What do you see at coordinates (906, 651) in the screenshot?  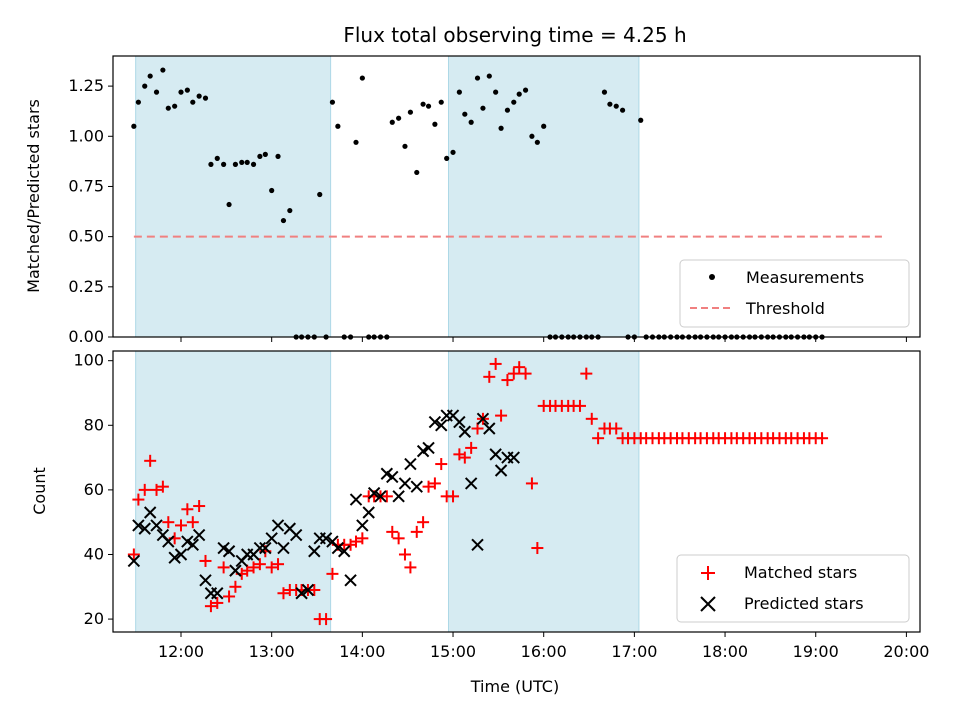 I see `x-tick-label: 20:00` at bounding box center [906, 651].